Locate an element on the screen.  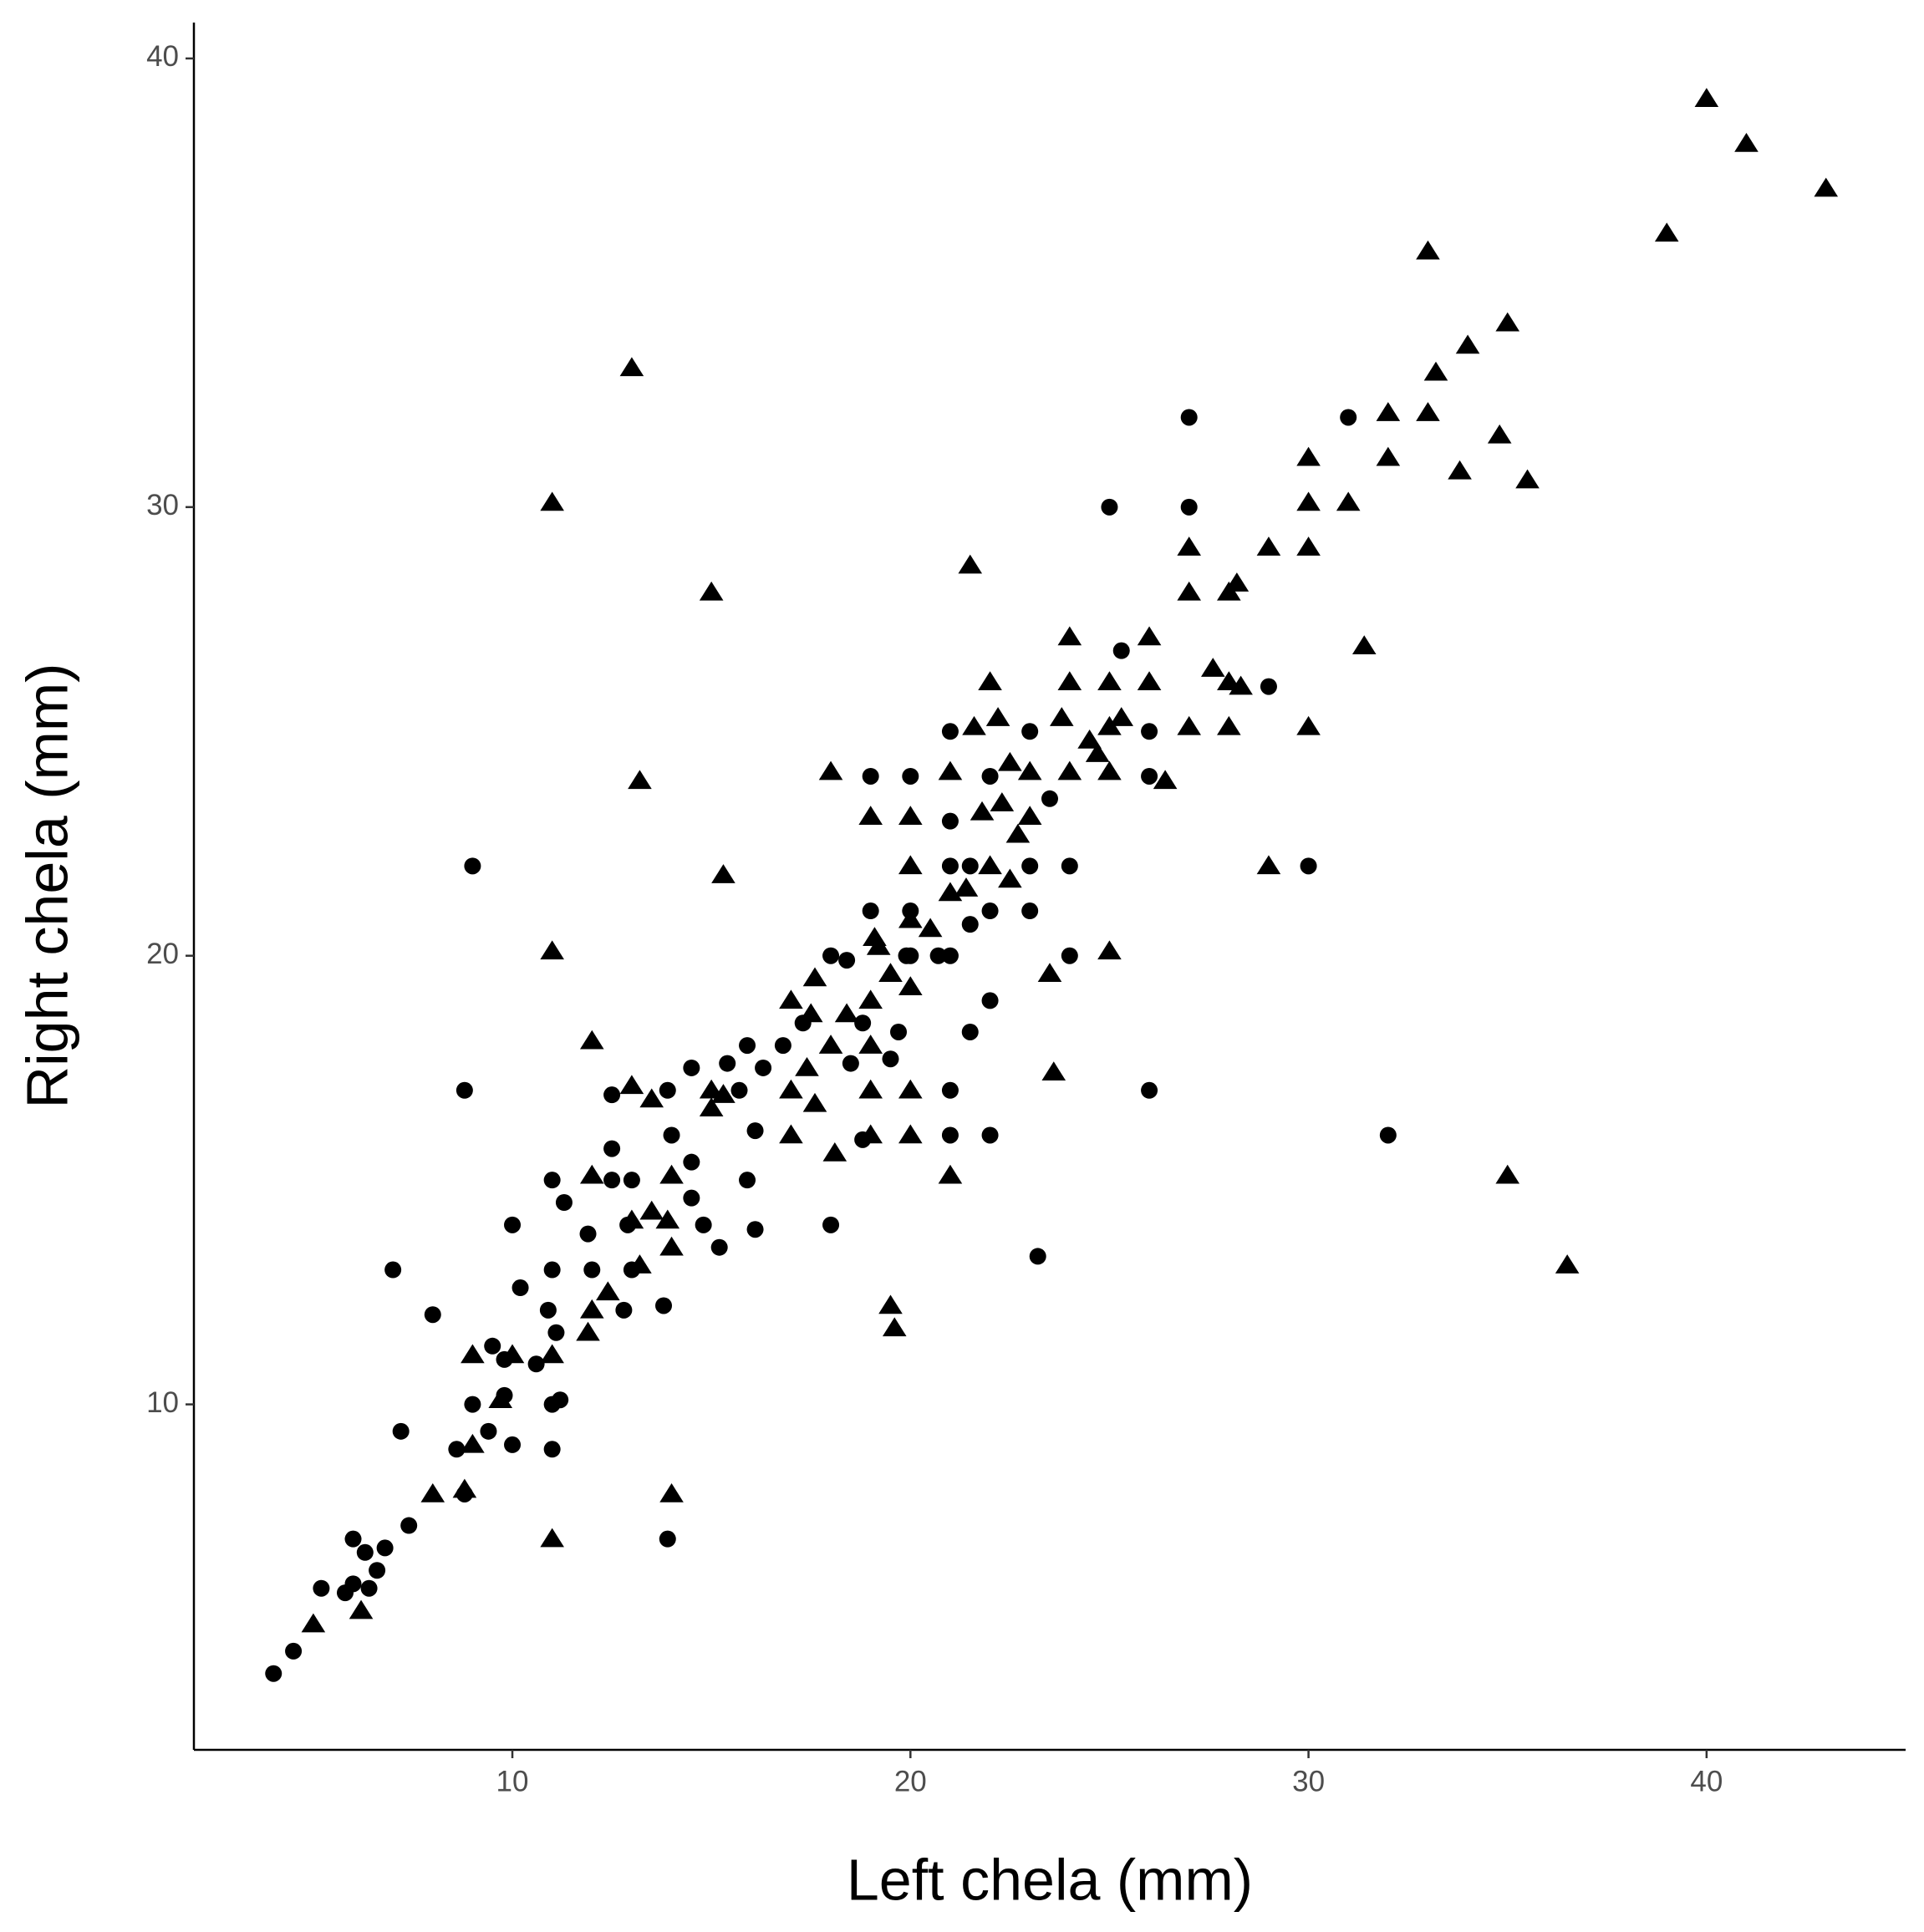
y-tick-label: 30 is located at coordinates (162, 505).